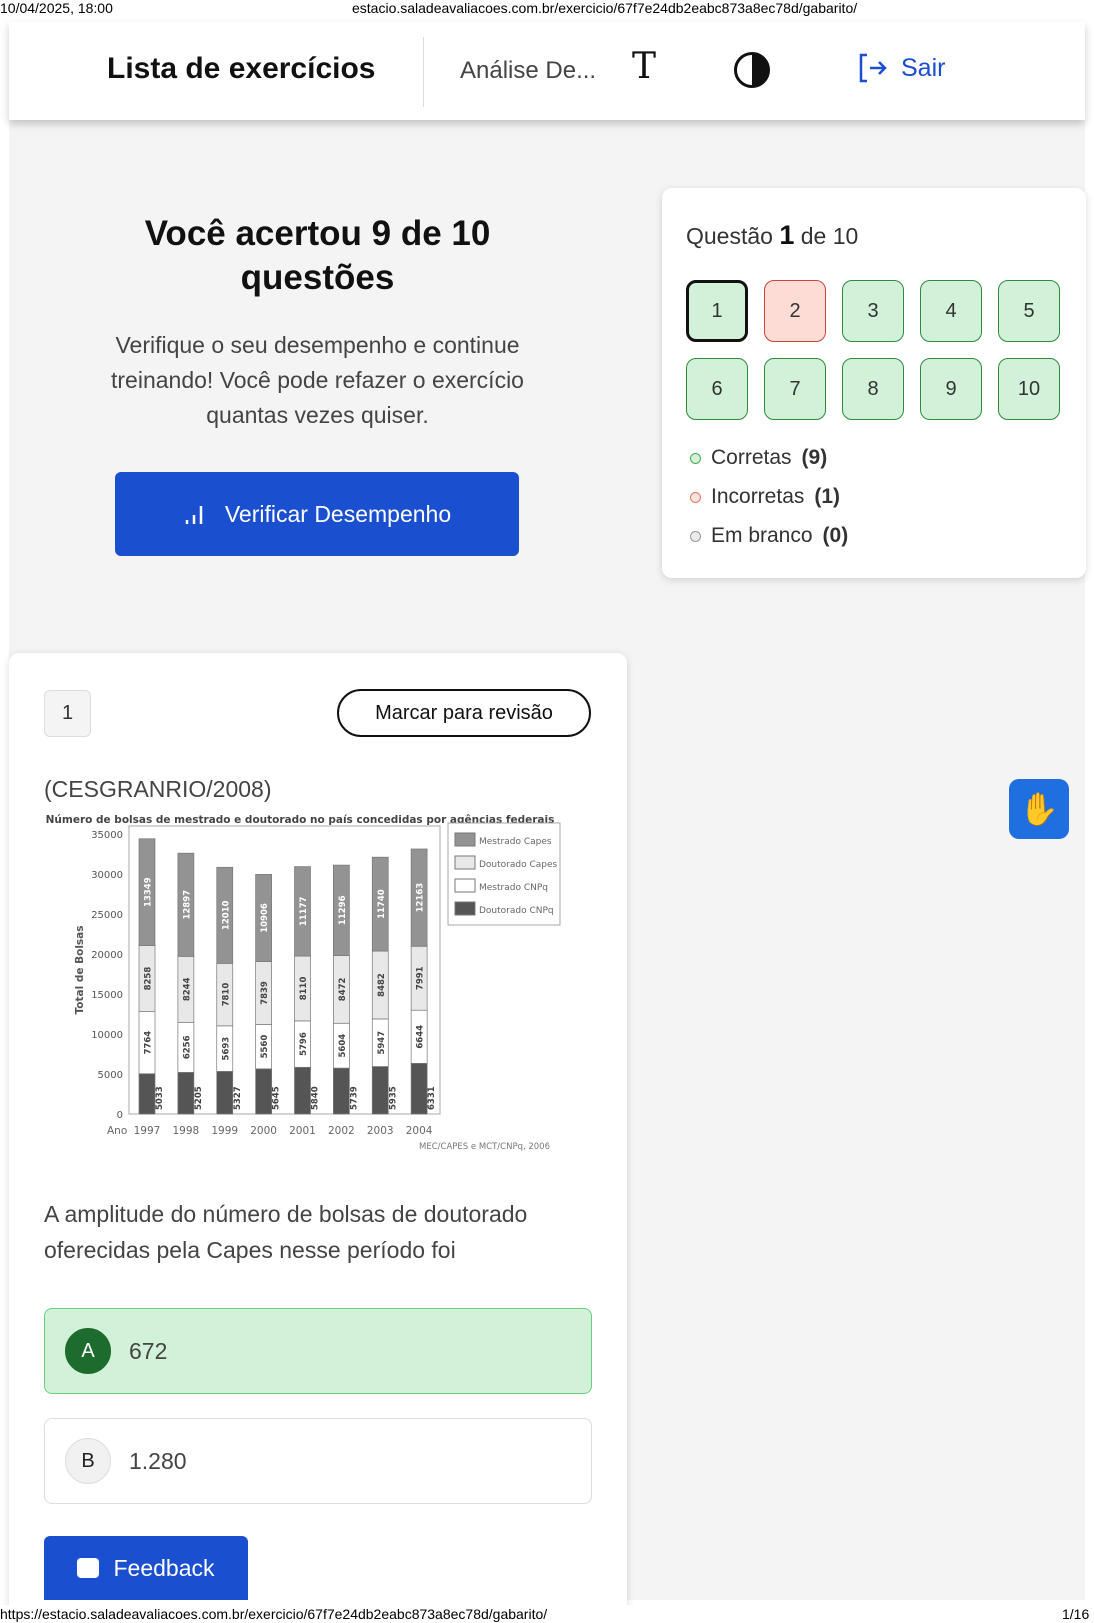 The width and height of the screenshot is (1094, 1623). What do you see at coordinates (513, 888) in the screenshot?
I see `legend-entry: Mestrado CNPq` at bounding box center [513, 888].